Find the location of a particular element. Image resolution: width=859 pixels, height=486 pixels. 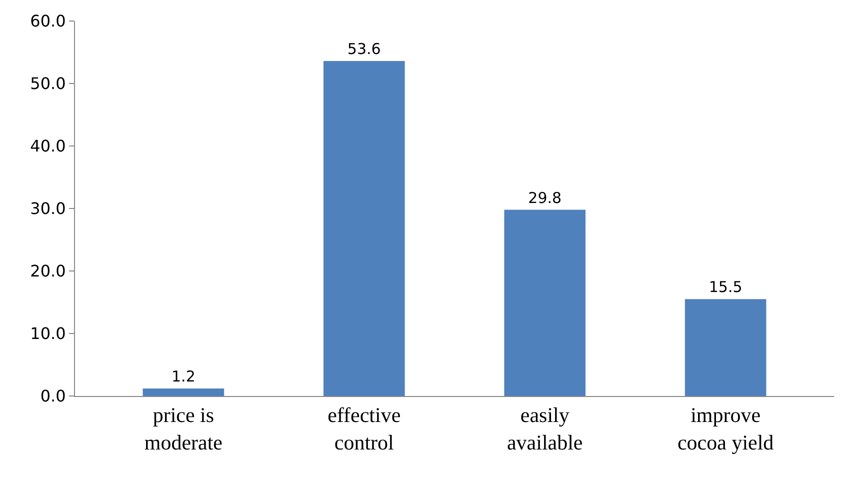

data-label: 29.8 is located at coordinates (545, 197).